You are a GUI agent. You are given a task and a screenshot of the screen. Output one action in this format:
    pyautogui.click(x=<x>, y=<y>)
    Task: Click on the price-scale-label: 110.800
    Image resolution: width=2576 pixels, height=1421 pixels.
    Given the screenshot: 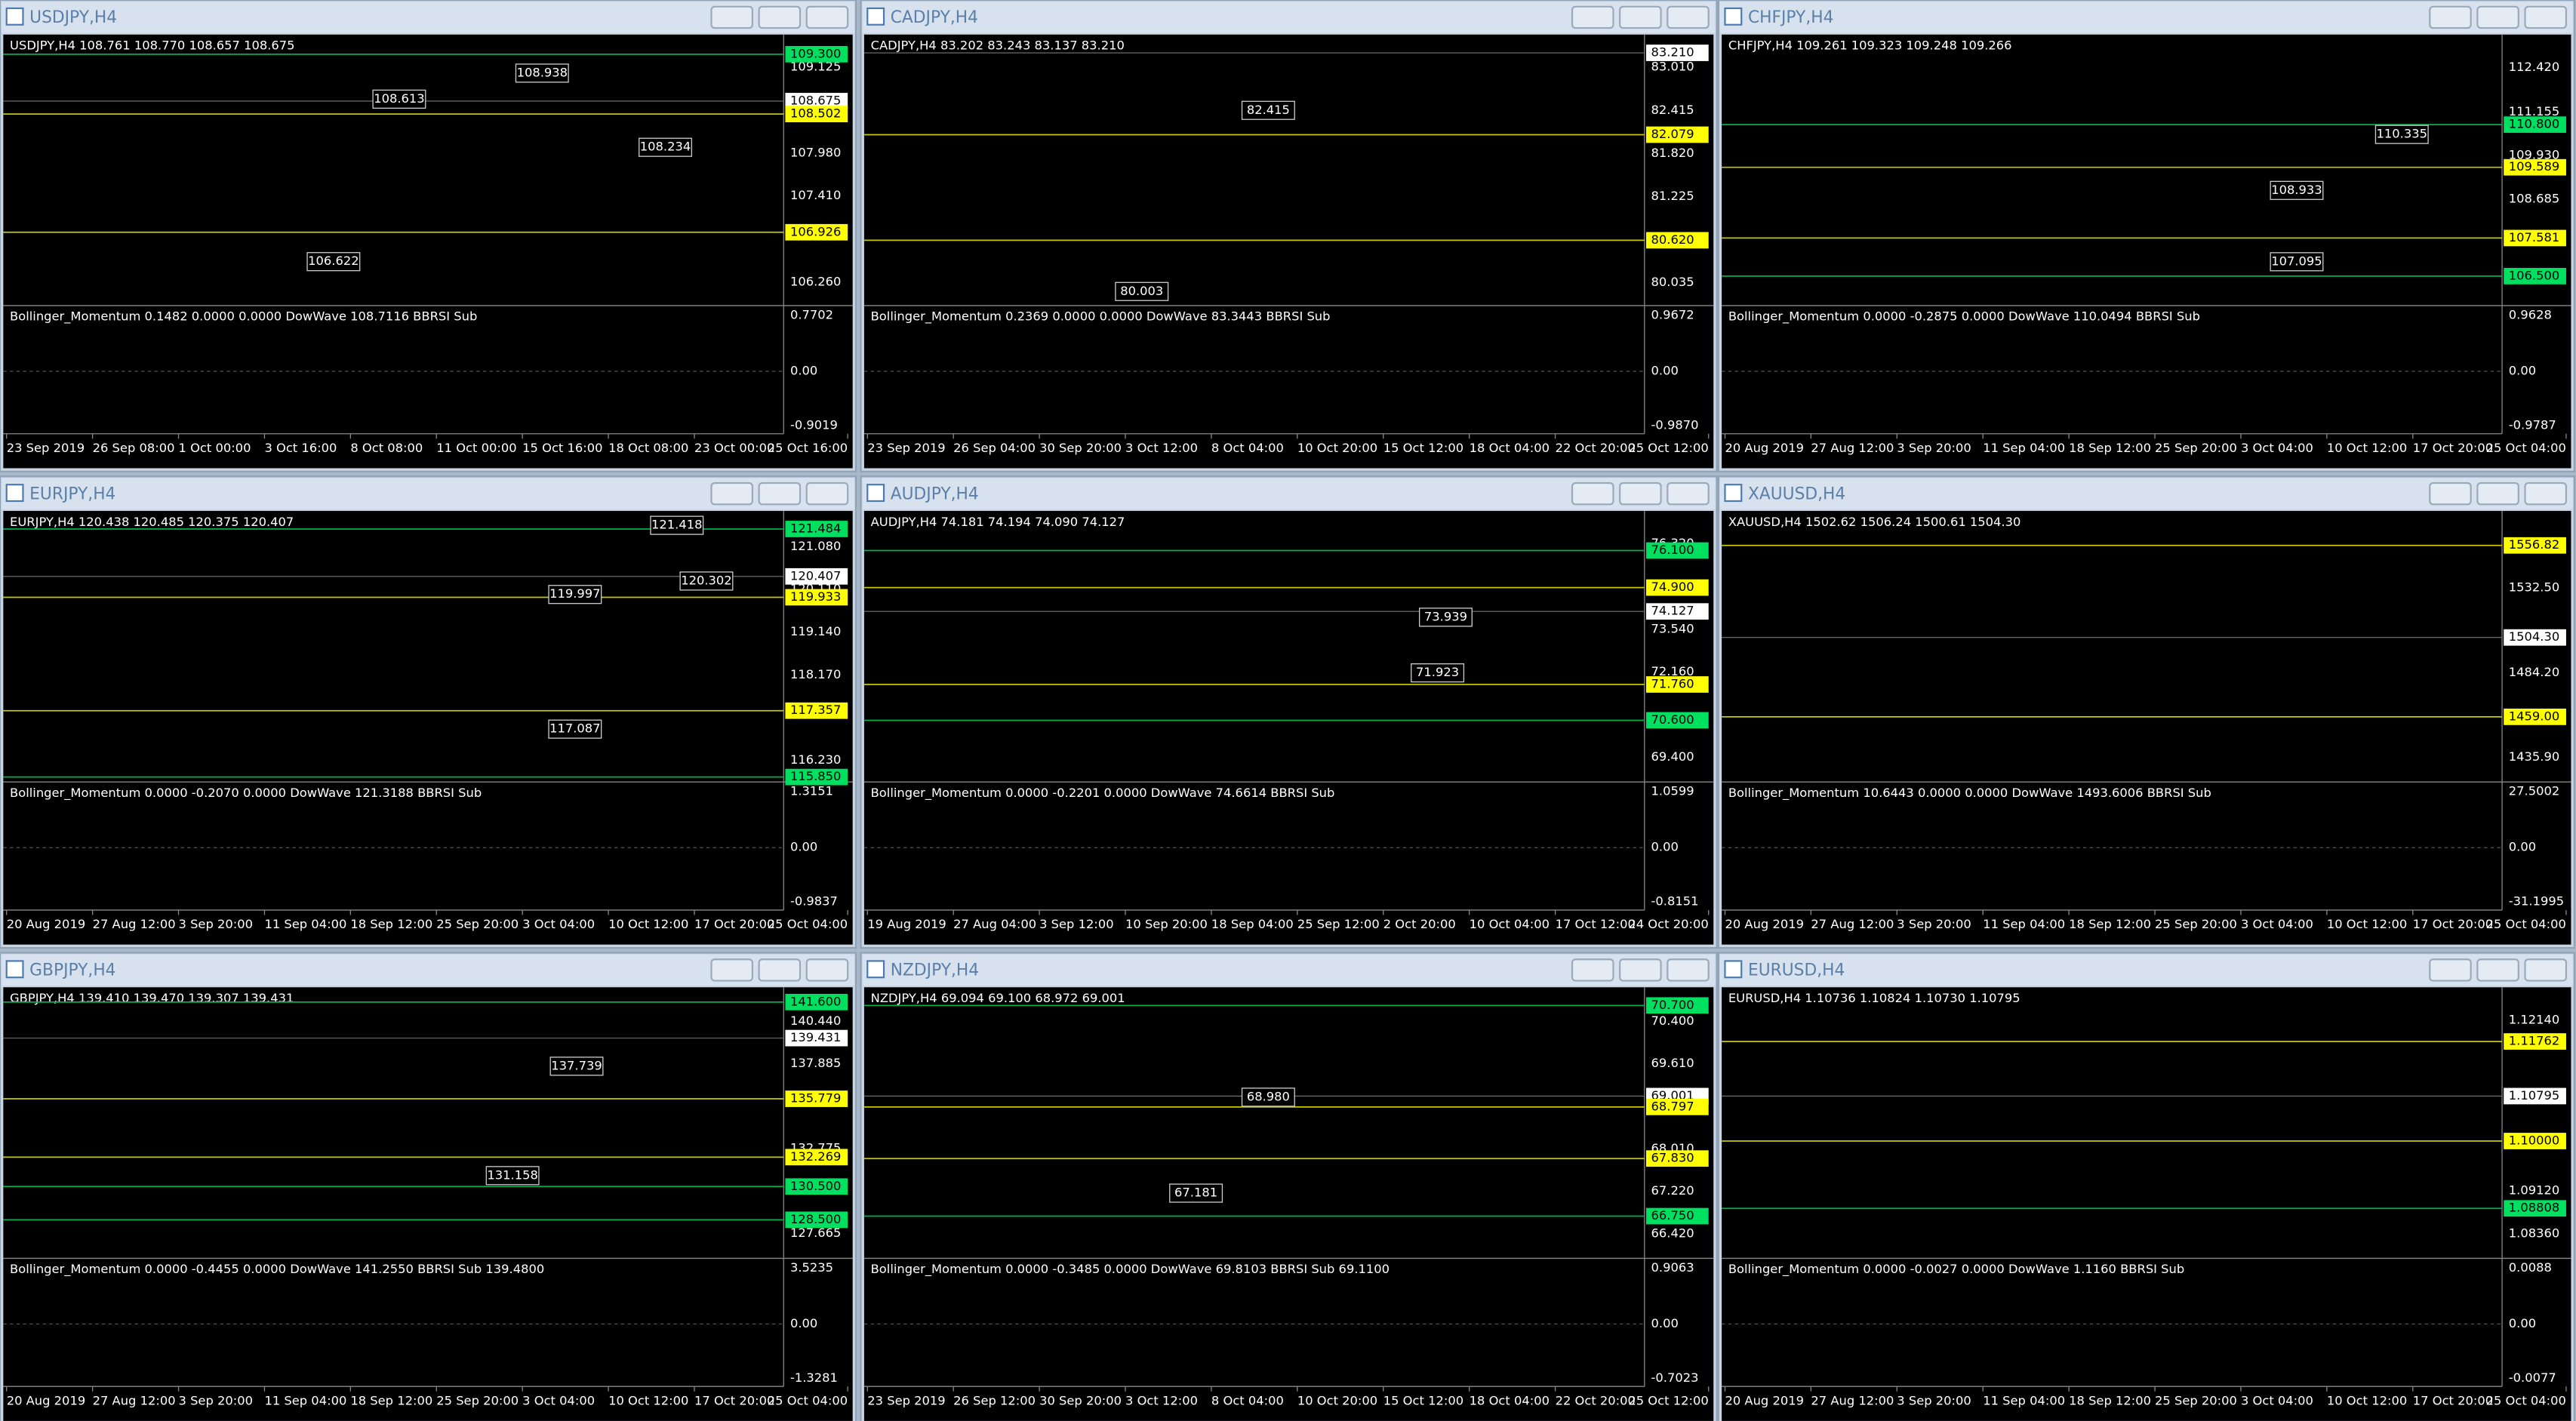 What is the action you would take?
    pyautogui.click(x=2534, y=124)
    